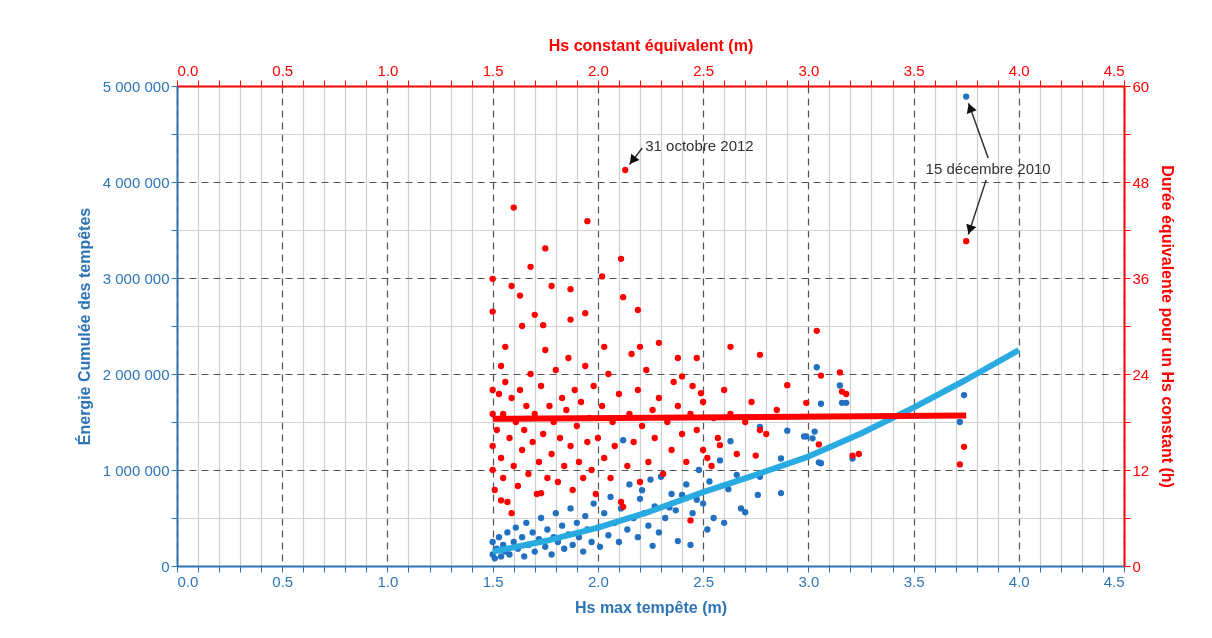  I want to click on y2-tick-label: 60, so click(1141, 86).